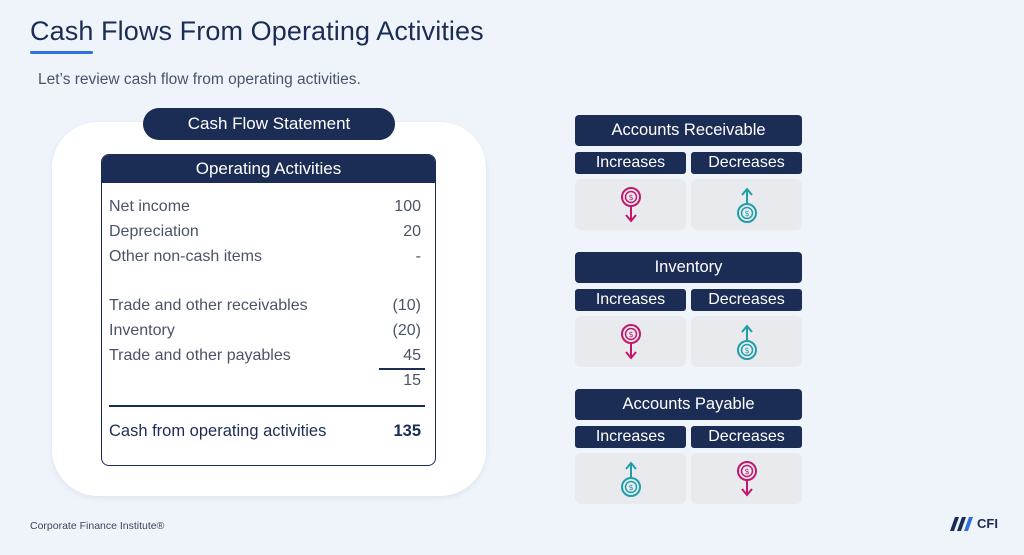  I want to click on subtotal-value: 15, so click(412, 380).